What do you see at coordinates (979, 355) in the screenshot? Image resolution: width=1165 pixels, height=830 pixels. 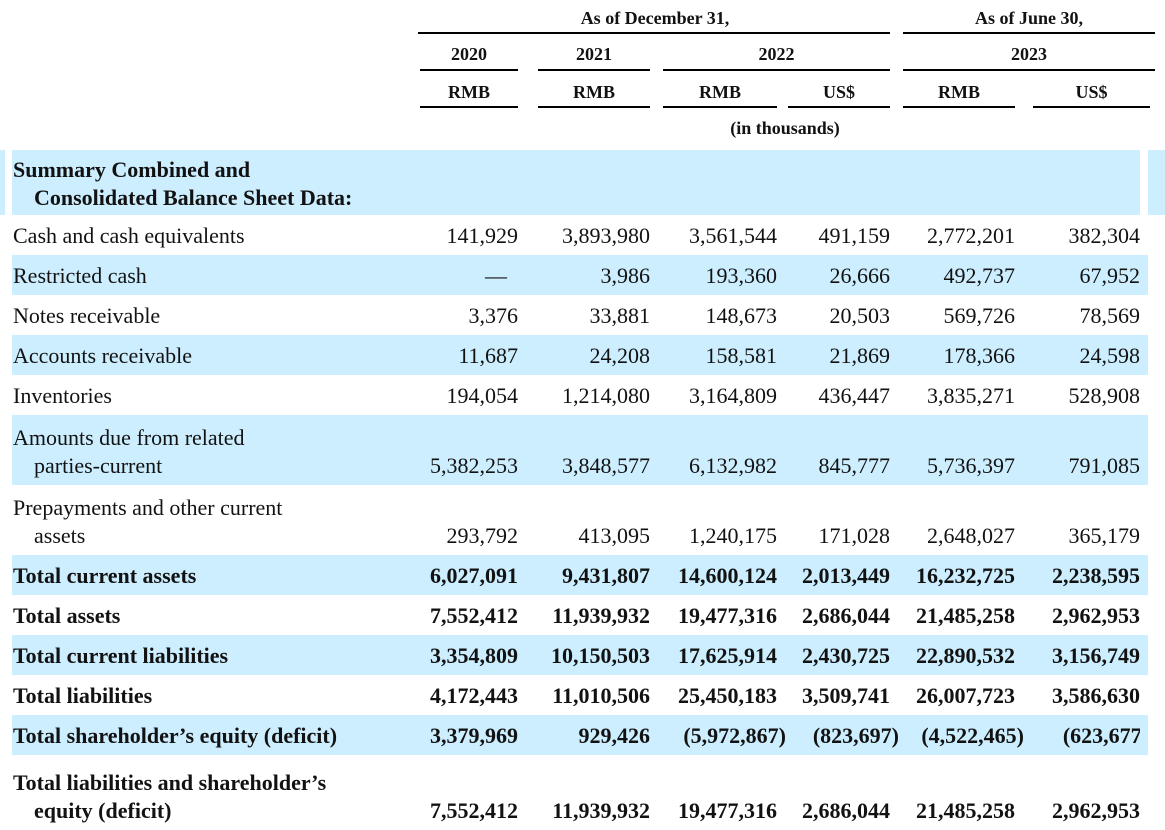 I see `cell-2023-rmb: 178,366` at bounding box center [979, 355].